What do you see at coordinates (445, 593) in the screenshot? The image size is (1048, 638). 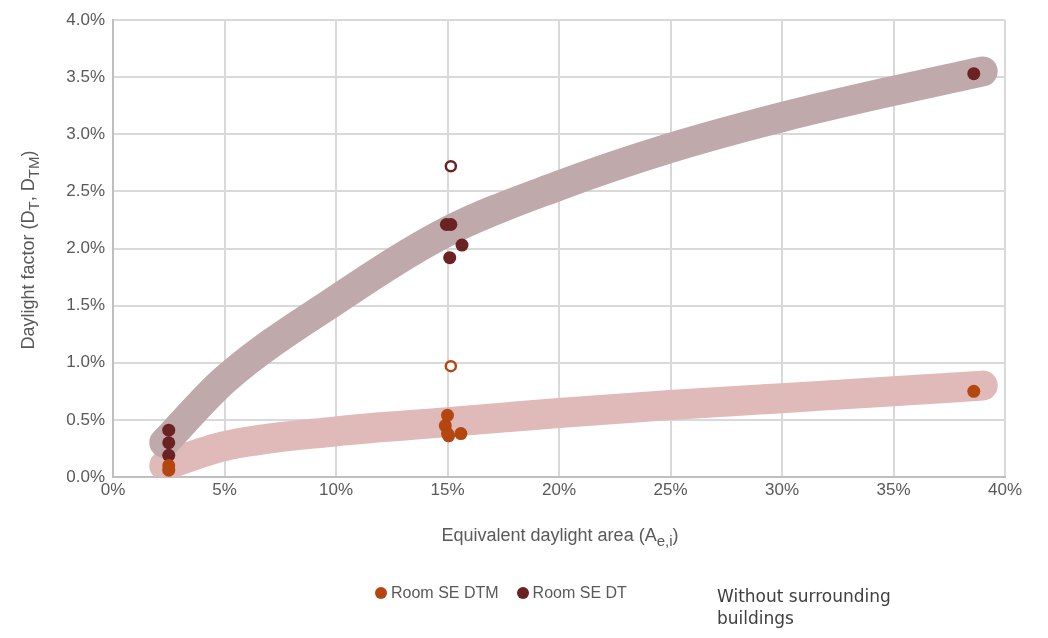 I see `legend-label: Room SE DTM` at bounding box center [445, 593].